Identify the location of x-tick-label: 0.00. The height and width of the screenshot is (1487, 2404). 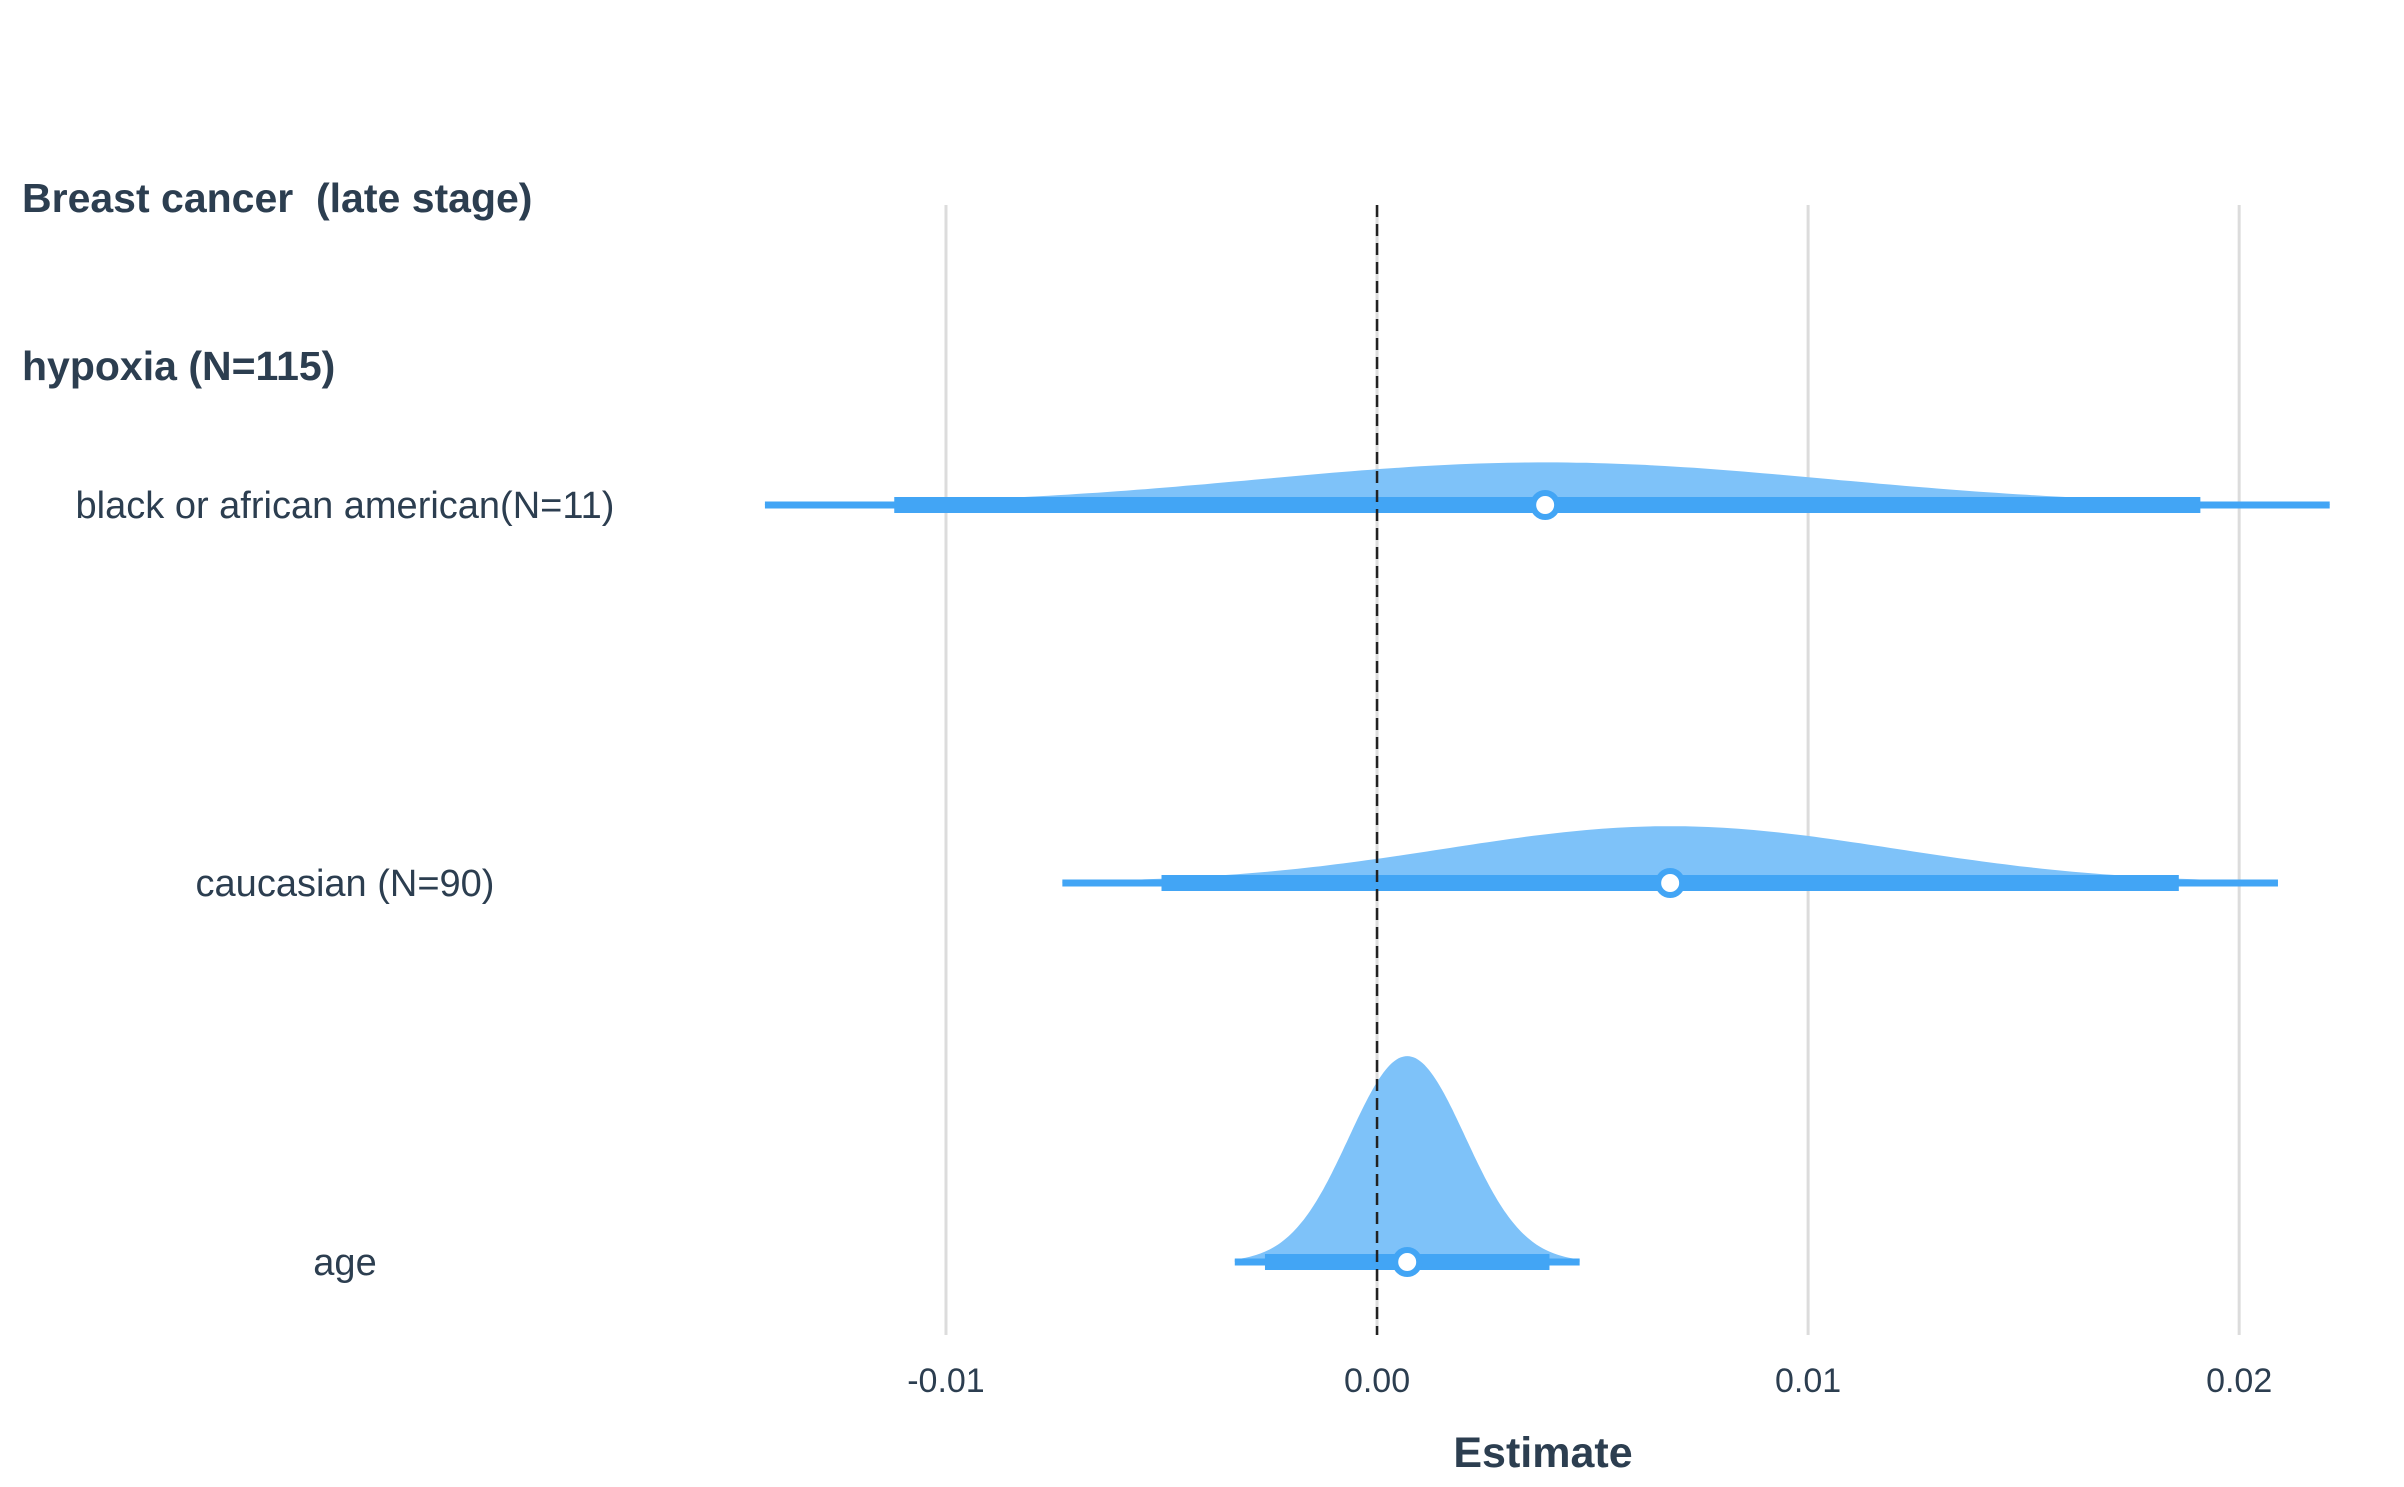
(1377, 1381).